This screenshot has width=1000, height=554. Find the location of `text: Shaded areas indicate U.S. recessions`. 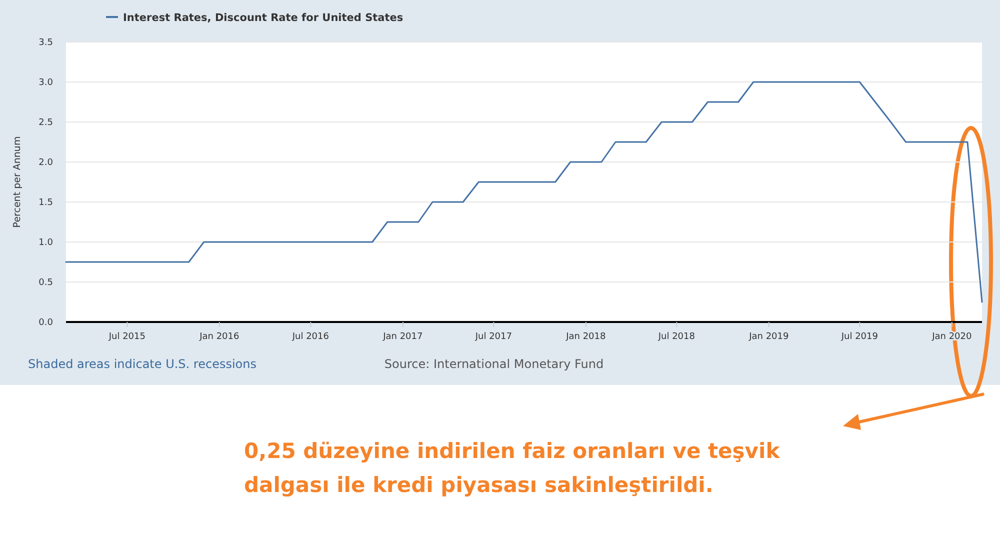

text: Shaded areas indicate U.S. recessions is located at coordinates (142, 364).